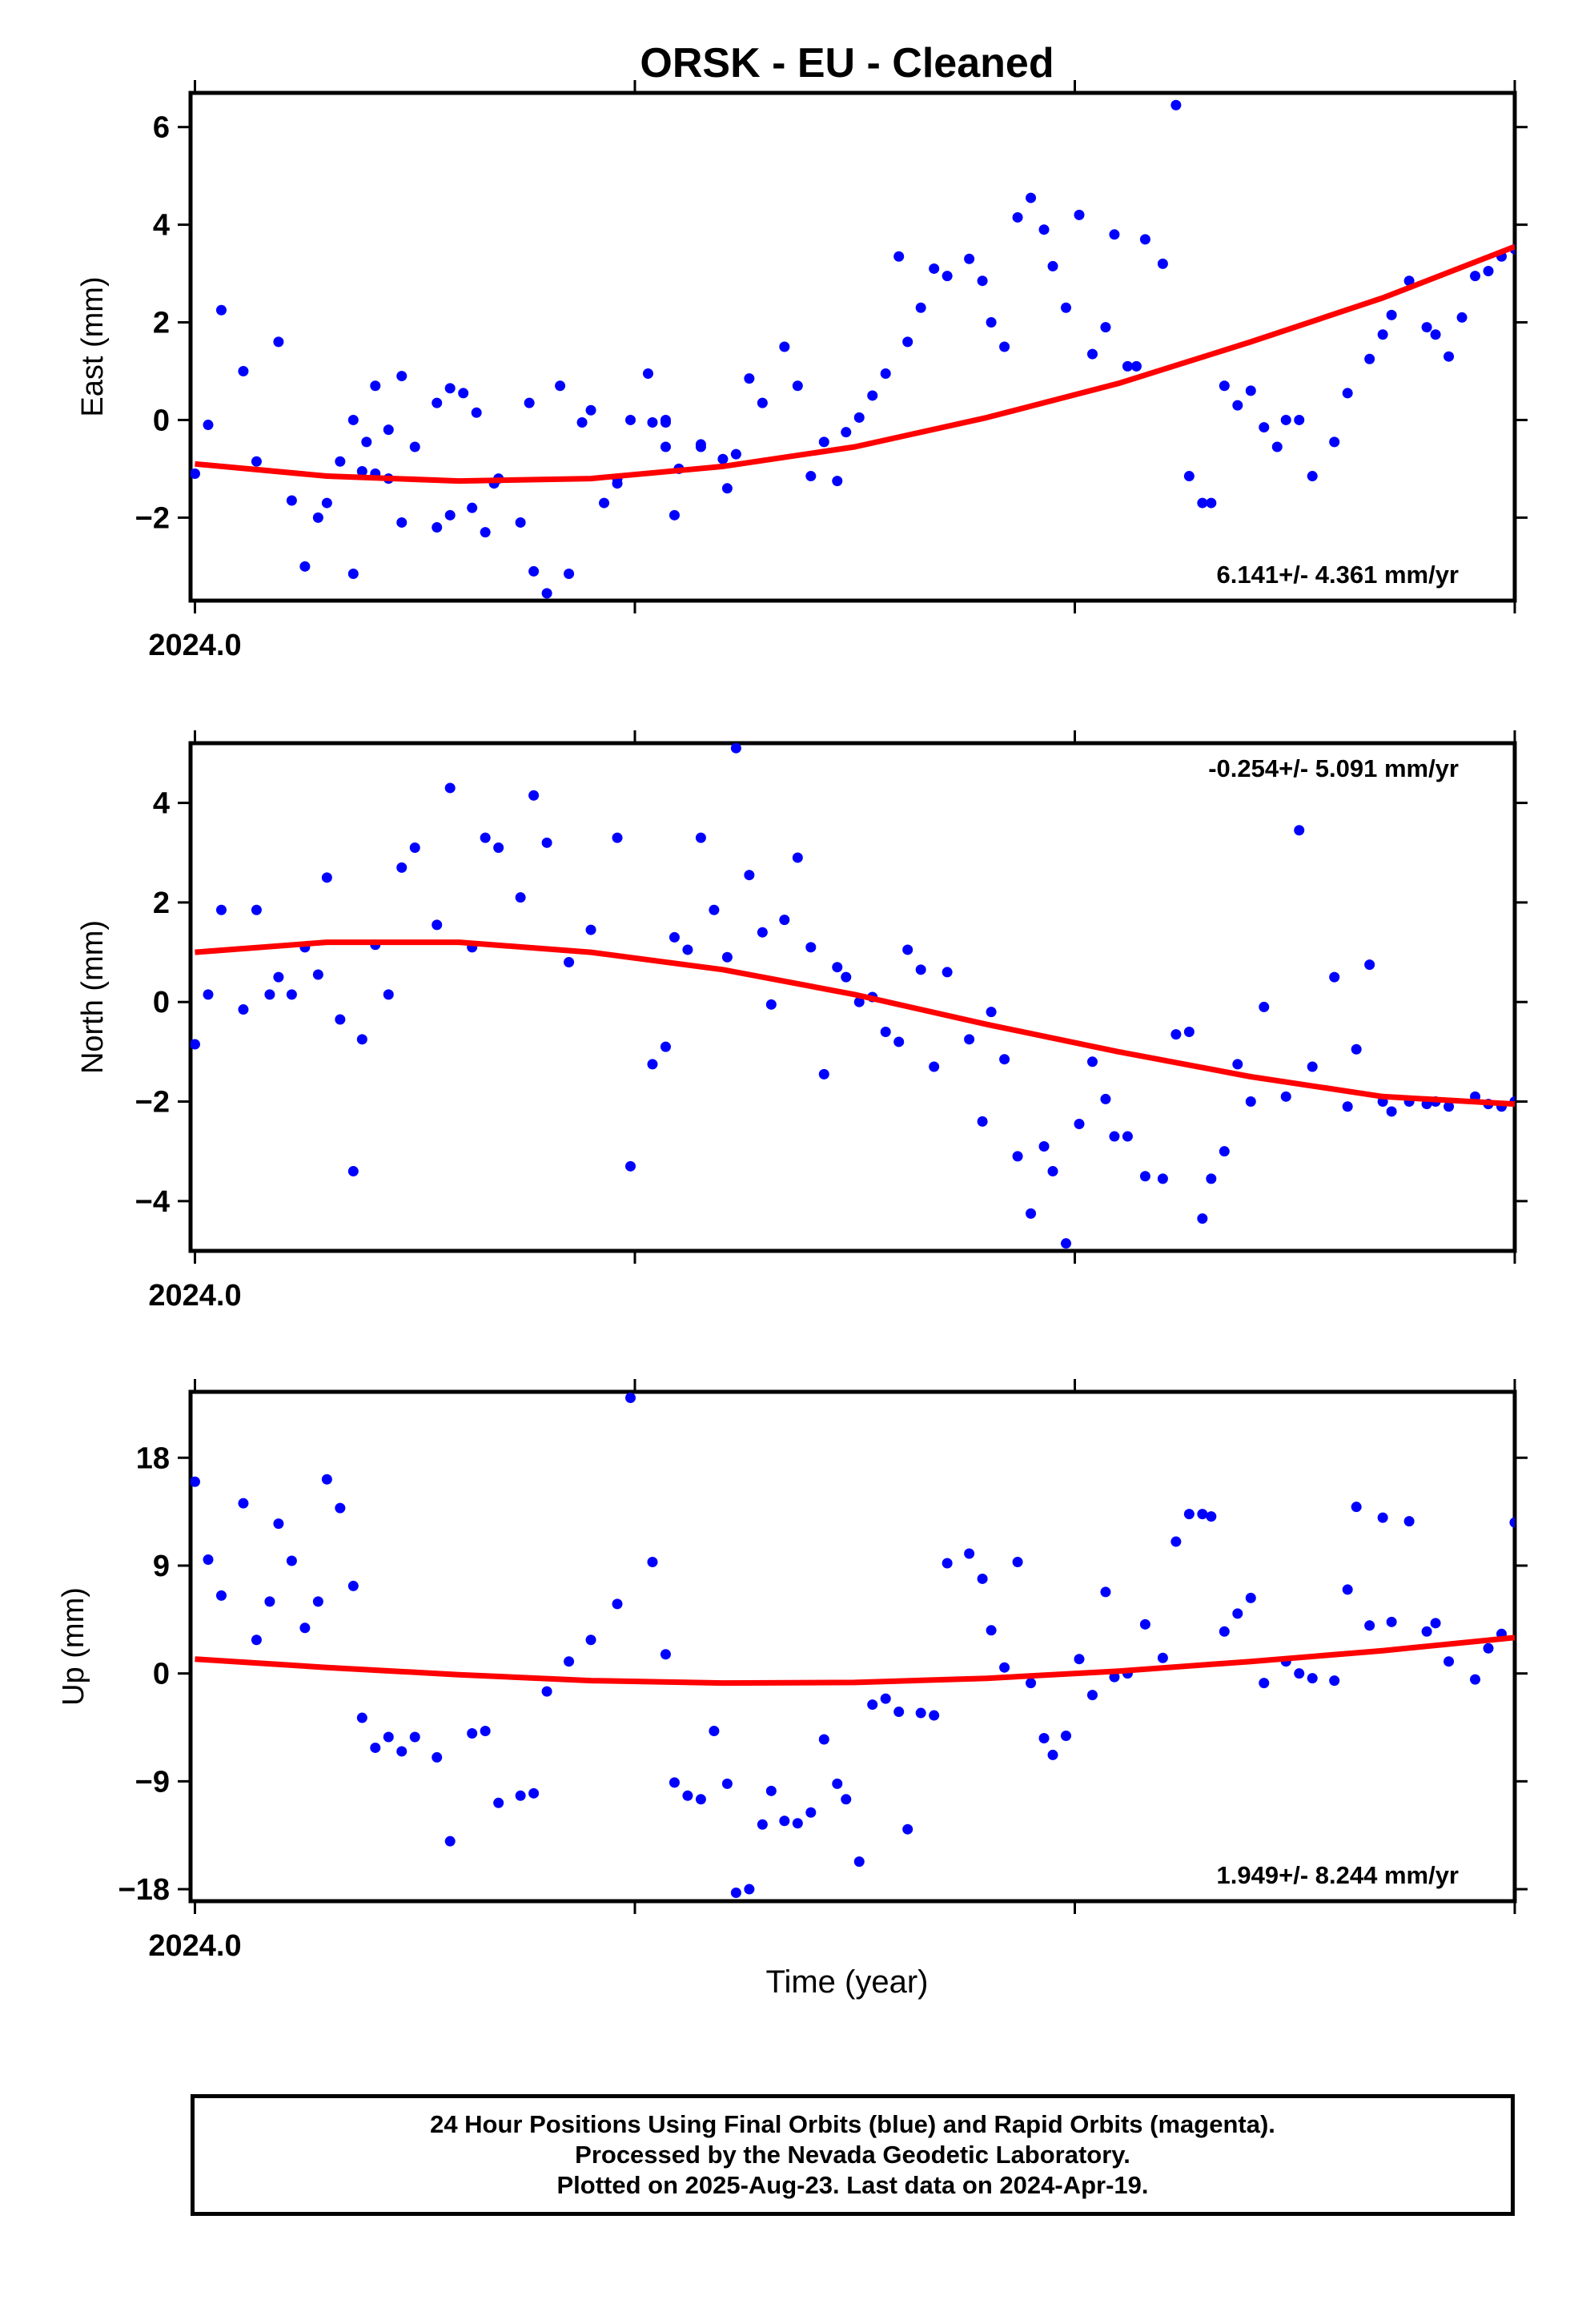  Describe the element at coordinates (152, 1103) in the screenshot. I see `north-ytick-label: −2` at that location.